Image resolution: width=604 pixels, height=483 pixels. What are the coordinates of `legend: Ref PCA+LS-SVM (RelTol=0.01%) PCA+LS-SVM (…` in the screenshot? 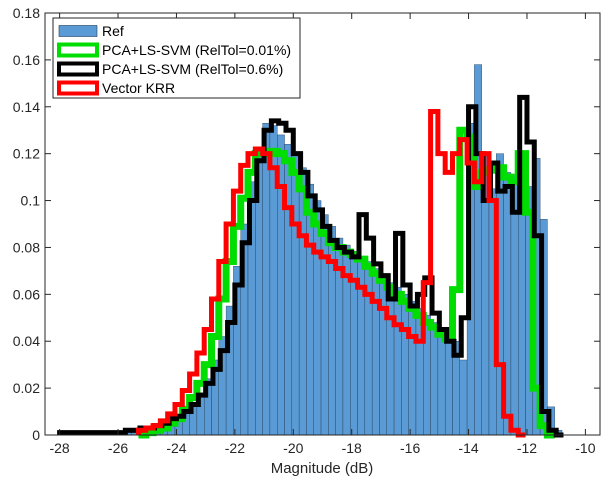 It's located at (176, 58).